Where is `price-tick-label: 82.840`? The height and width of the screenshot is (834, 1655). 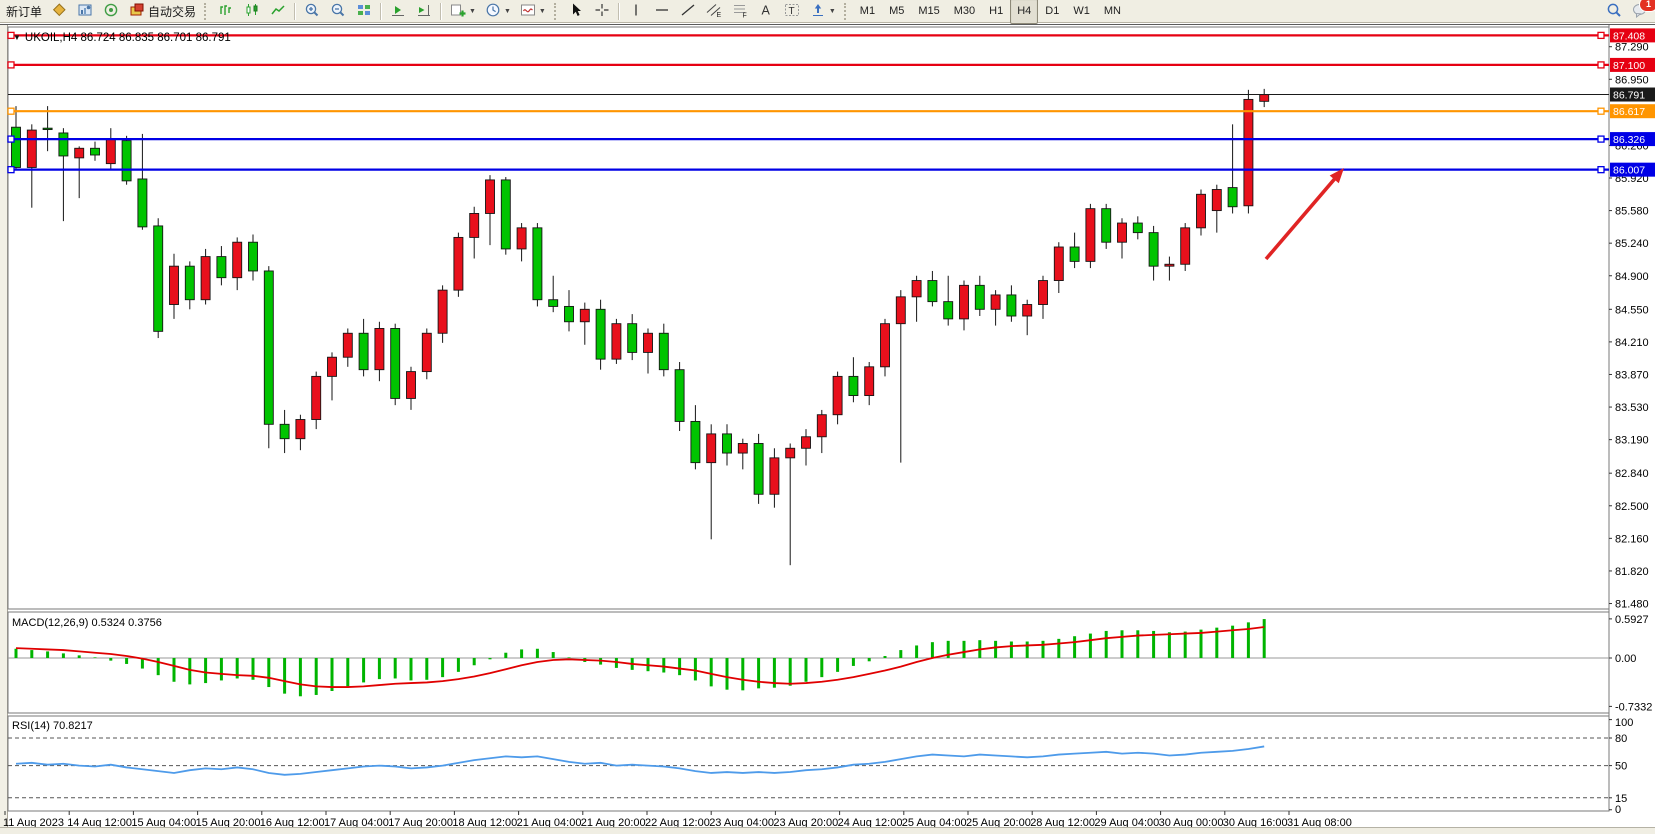 price-tick-label: 82.840 is located at coordinates (1632, 474).